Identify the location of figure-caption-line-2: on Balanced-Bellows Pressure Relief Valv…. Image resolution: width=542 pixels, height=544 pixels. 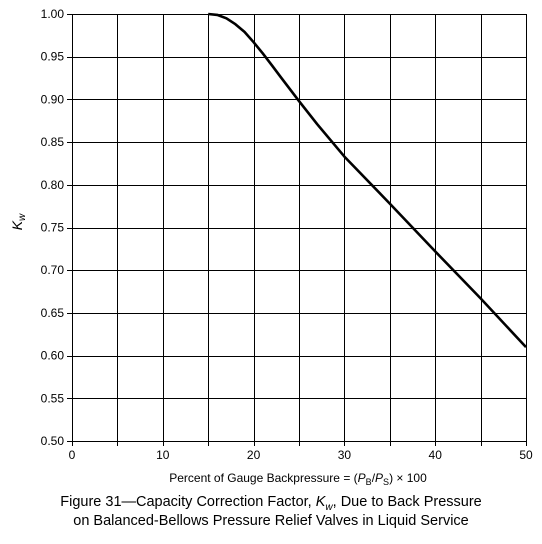
(271, 521).